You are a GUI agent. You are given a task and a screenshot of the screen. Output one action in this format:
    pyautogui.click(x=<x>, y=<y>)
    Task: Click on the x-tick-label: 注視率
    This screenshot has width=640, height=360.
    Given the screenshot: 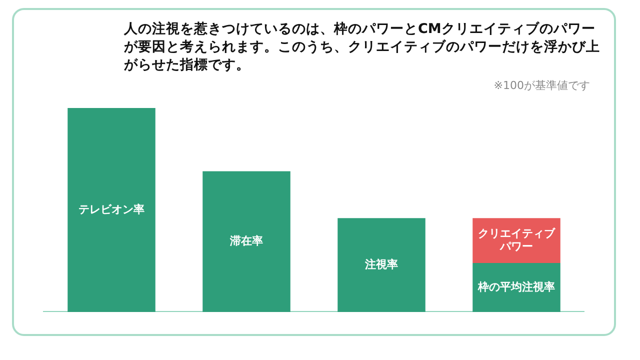 What is the action you would take?
    pyautogui.click(x=381, y=264)
    